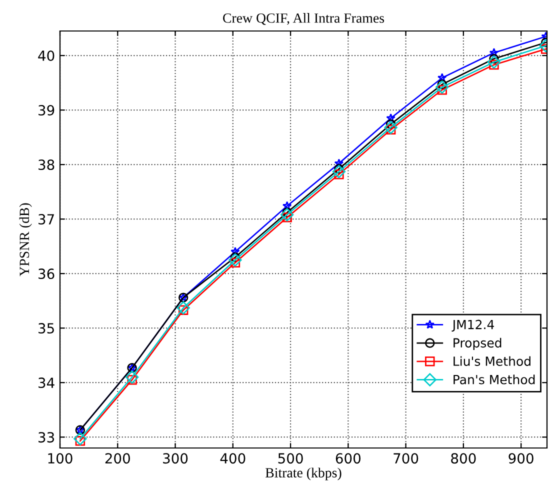  Describe the element at coordinates (233, 458) in the screenshot. I see `x-tick-label: 400` at that location.